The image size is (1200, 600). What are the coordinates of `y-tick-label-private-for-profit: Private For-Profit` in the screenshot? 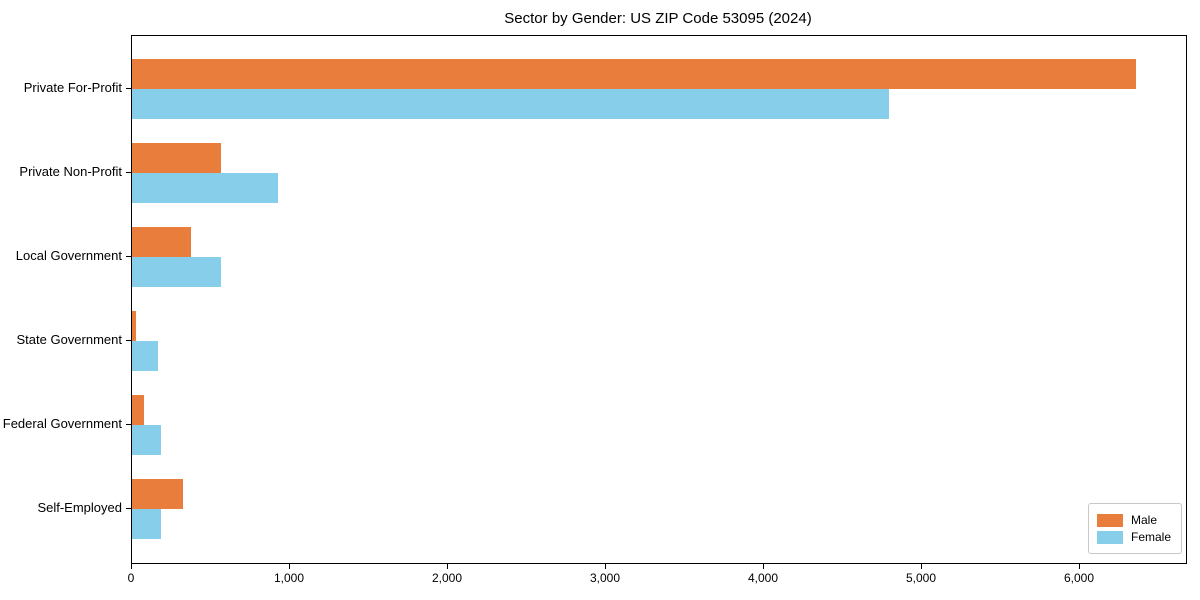 It's located at (72, 87).